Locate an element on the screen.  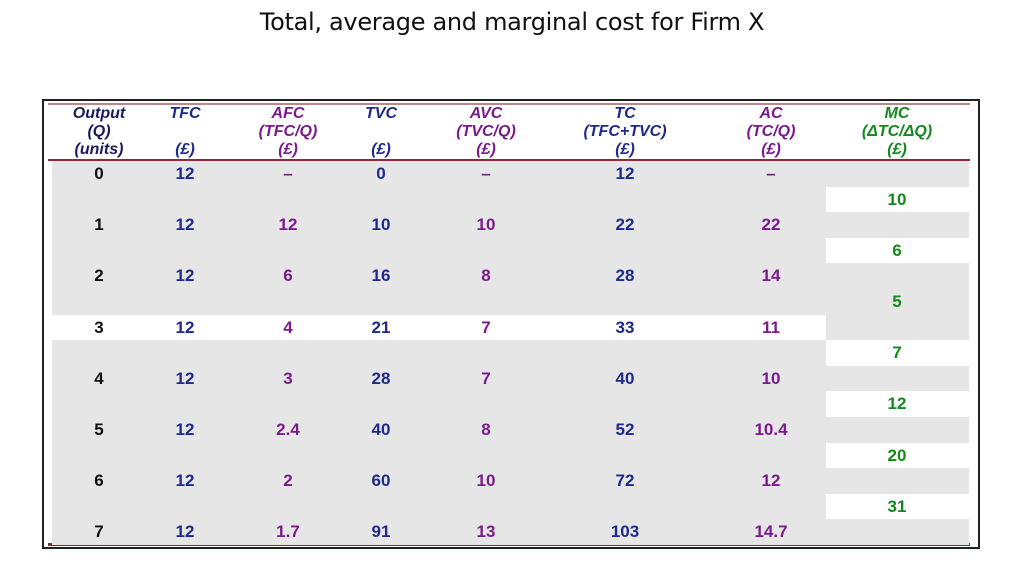
cell-afc: 6 is located at coordinates (288, 276).